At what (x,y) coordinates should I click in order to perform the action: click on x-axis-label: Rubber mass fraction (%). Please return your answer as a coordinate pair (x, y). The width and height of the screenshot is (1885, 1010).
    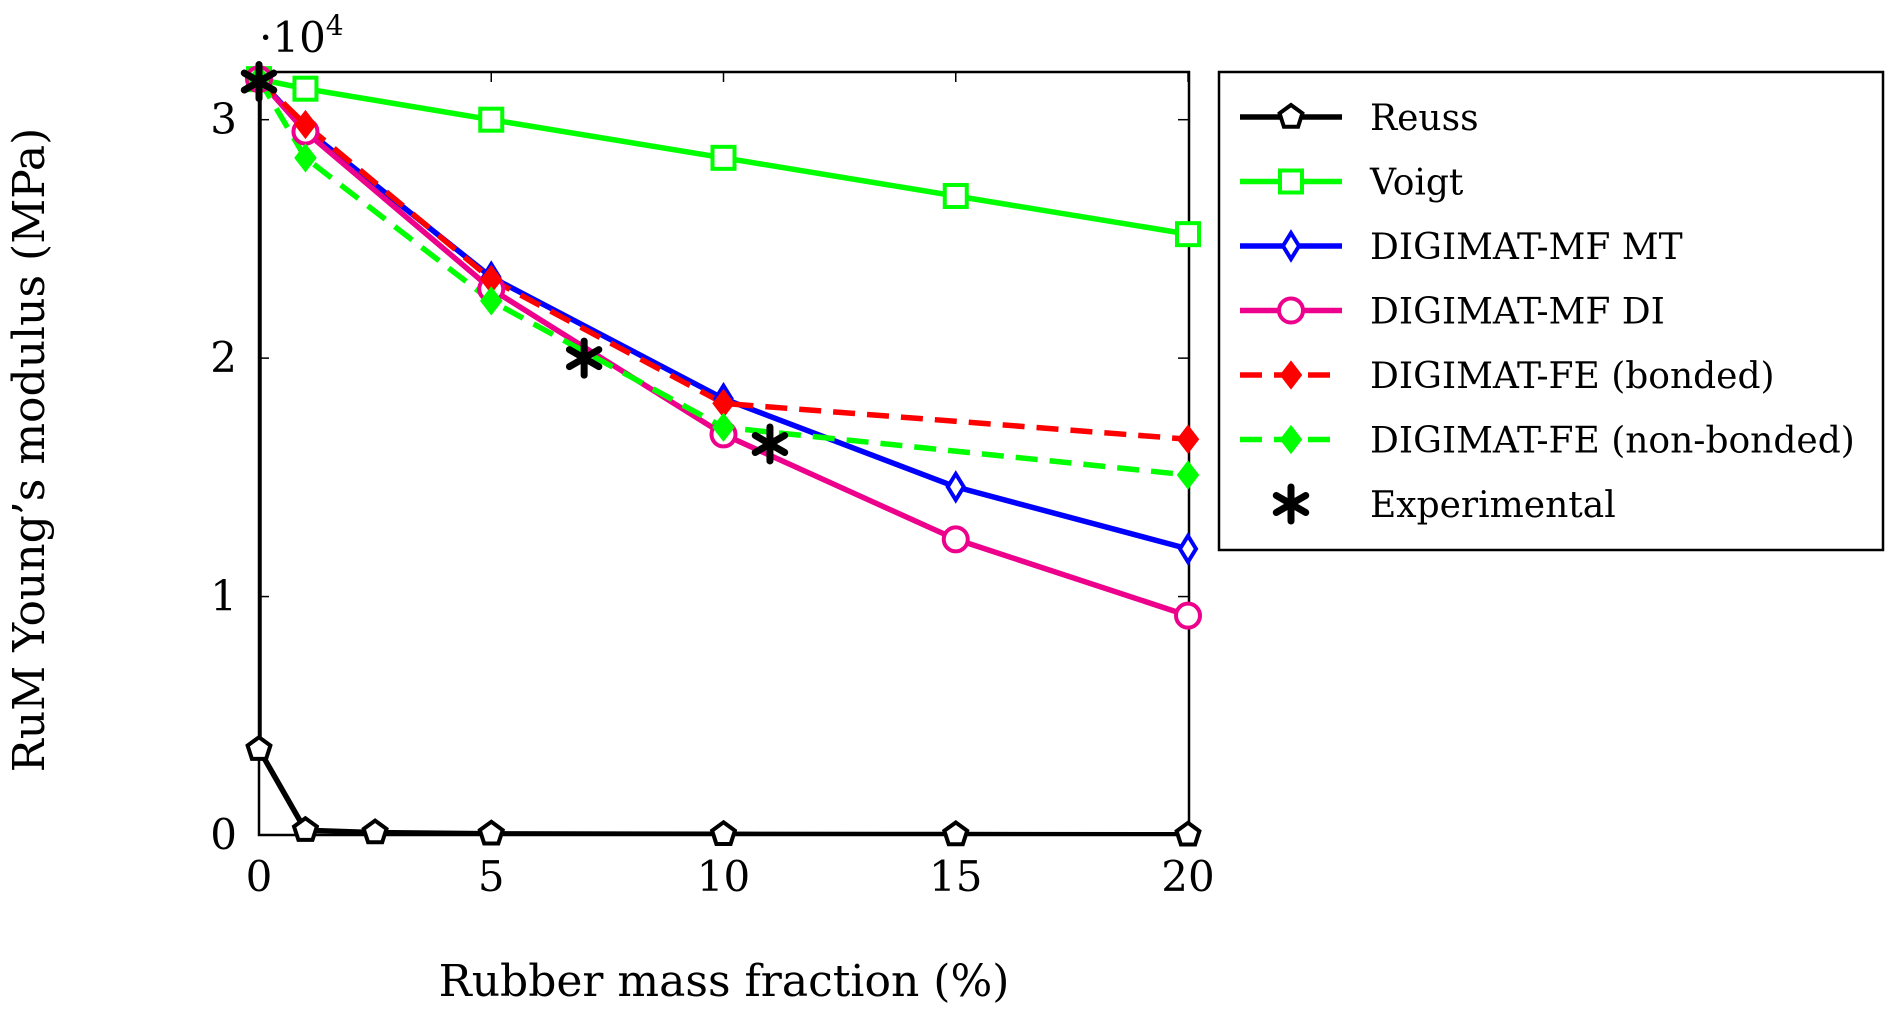
    Looking at the image, I should click on (724, 981).